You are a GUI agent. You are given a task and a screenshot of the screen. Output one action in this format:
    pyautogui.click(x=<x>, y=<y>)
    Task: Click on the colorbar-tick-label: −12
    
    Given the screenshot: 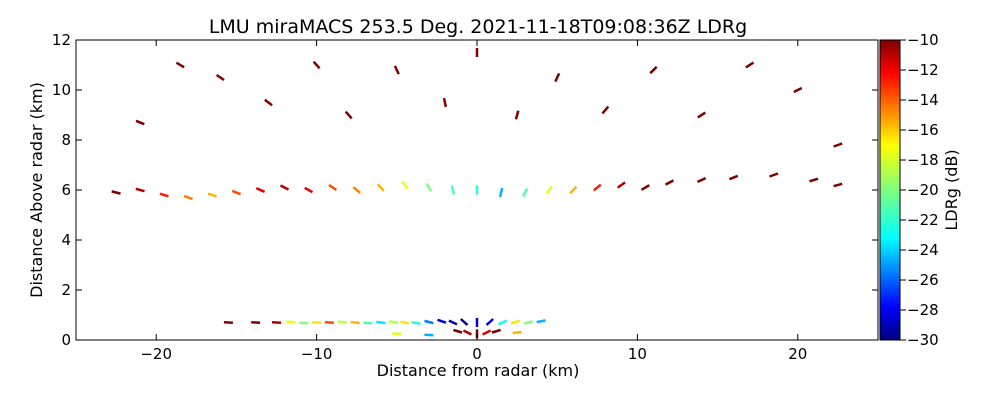 What is the action you would take?
    pyautogui.click(x=923, y=70)
    